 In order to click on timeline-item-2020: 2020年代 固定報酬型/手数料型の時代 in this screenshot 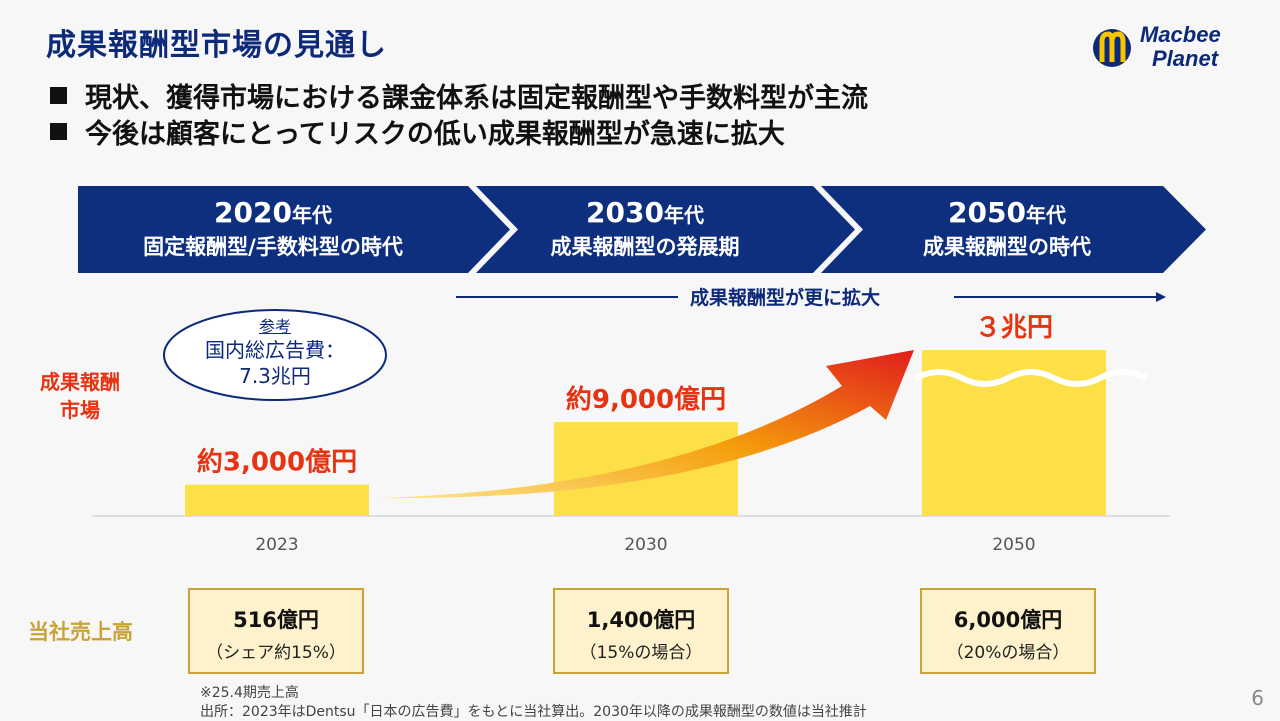, I will do `click(273, 227)`.